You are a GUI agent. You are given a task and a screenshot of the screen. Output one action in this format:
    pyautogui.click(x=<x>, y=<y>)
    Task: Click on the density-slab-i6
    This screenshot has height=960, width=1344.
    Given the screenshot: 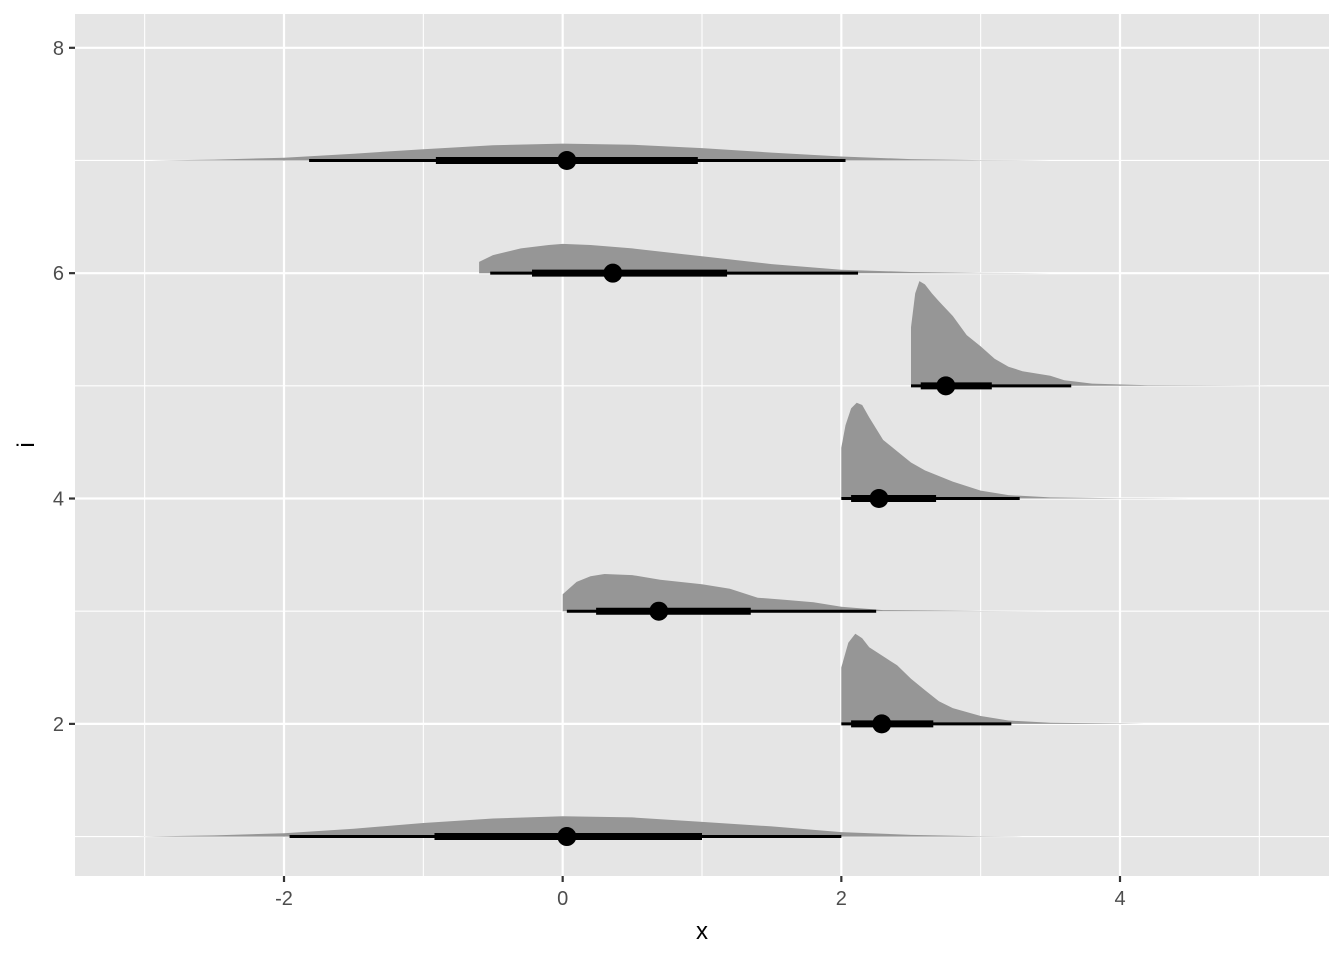 What is the action you would take?
    pyautogui.click(x=765, y=258)
    